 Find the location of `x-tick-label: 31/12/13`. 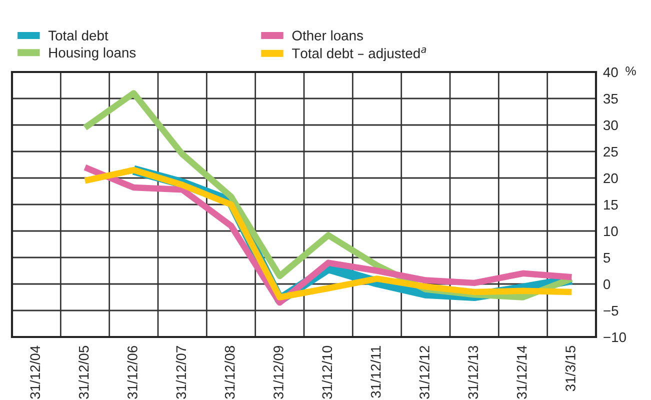

x-tick-label: 31/12/13 is located at coordinates (473, 372).